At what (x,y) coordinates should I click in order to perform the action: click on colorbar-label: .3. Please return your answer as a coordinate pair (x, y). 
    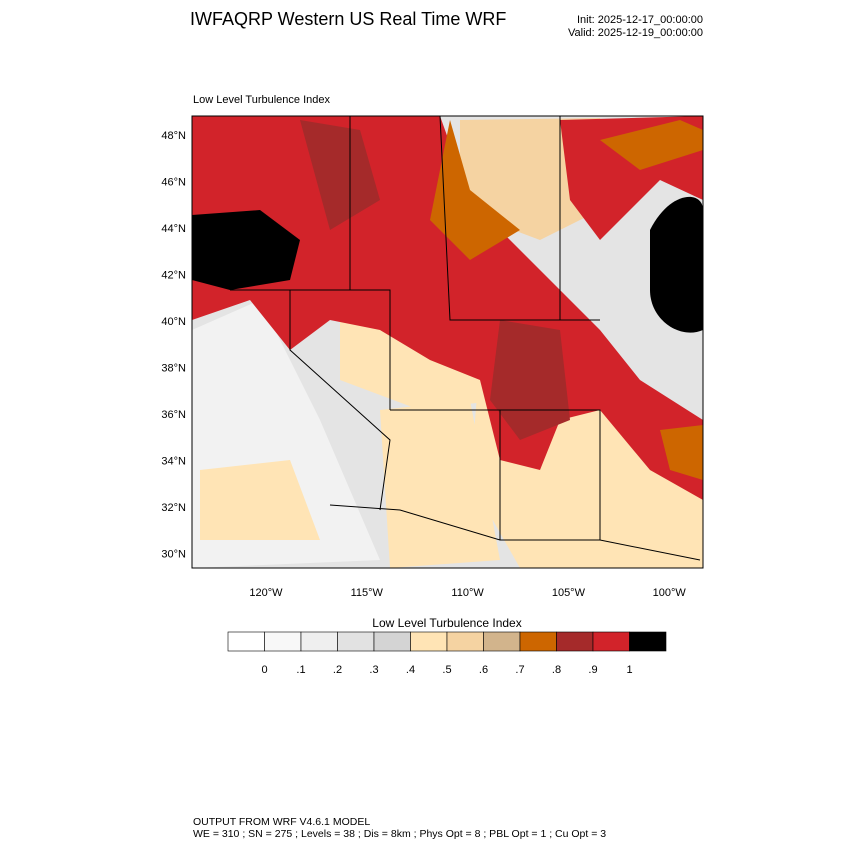
    Looking at the image, I should click on (373, 670).